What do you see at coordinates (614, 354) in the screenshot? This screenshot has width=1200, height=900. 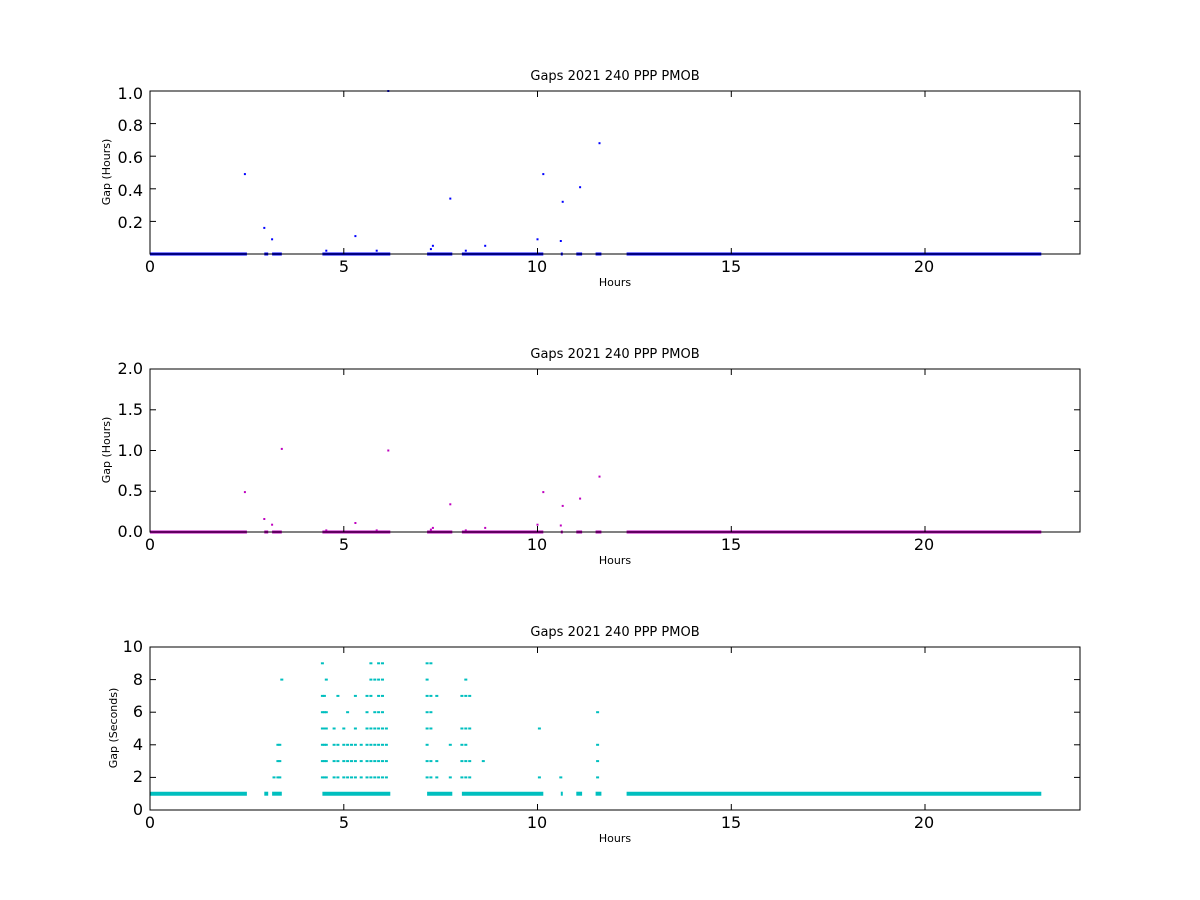 I see `chart-title: Gaps 2021 240 PPP PMOB` at bounding box center [614, 354].